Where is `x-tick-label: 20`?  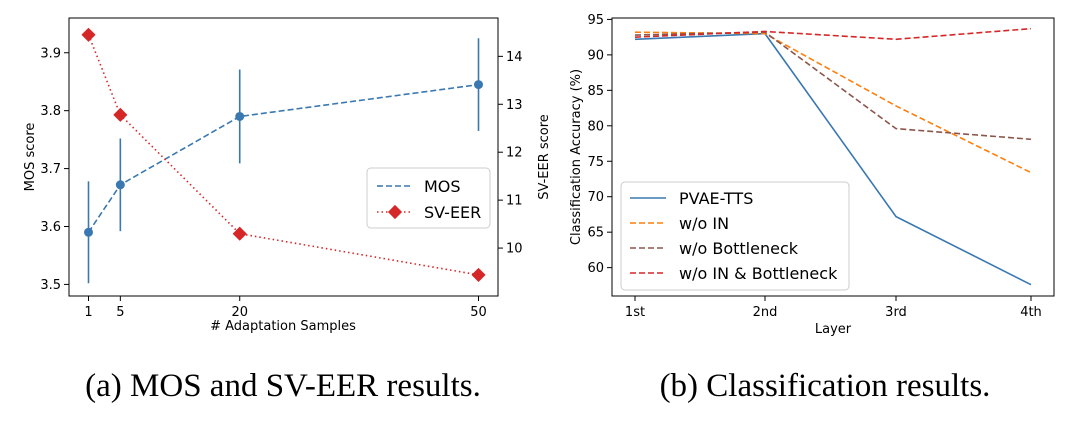 x-tick-label: 20 is located at coordinates (239, 312).